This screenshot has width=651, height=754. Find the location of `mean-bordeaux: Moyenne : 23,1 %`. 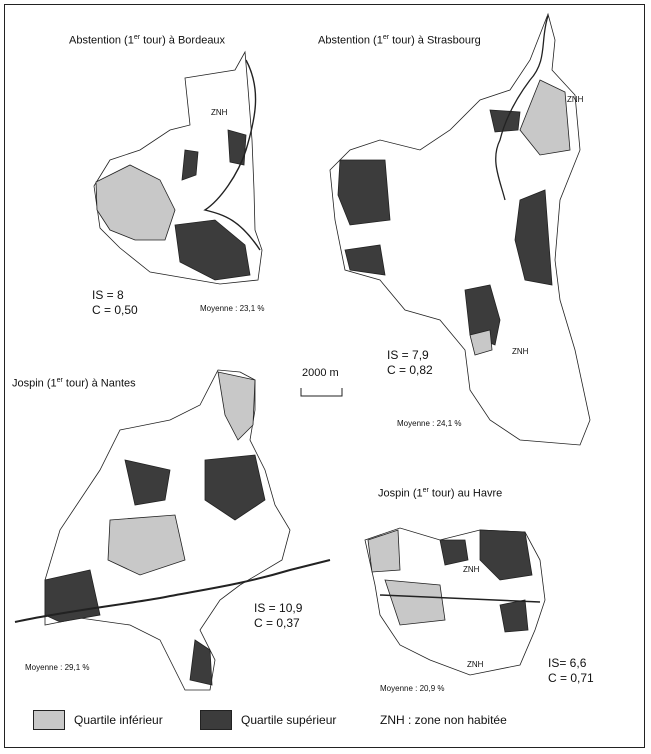

mean-bordeaux: Moyenne : 23,1 % is located at coordinates (232, 308).